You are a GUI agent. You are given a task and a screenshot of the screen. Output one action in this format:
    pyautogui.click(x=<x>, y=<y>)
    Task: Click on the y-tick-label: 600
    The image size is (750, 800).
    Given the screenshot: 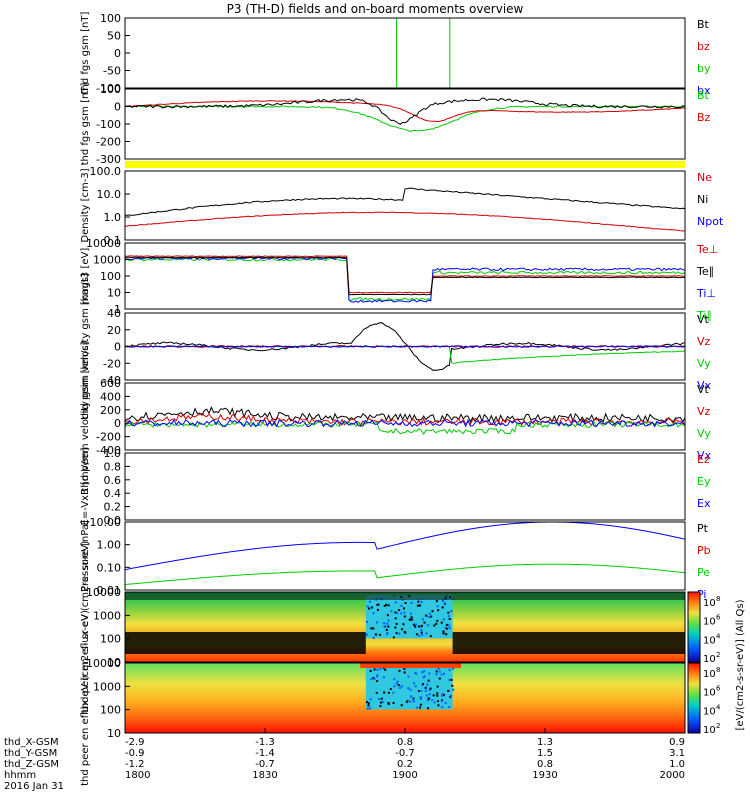 What is the action you would take?
    pyautogui.click(x=110, y=383)
    